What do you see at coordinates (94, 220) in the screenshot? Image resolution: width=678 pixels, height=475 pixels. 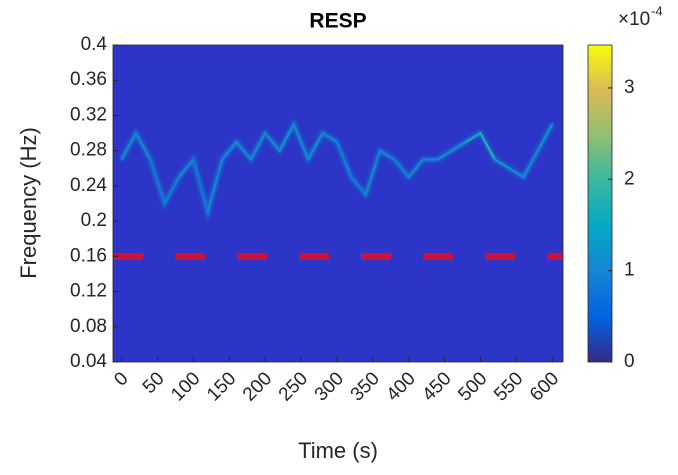 I see `y-tick-label: 0.2` at bounding box center [94, 220].